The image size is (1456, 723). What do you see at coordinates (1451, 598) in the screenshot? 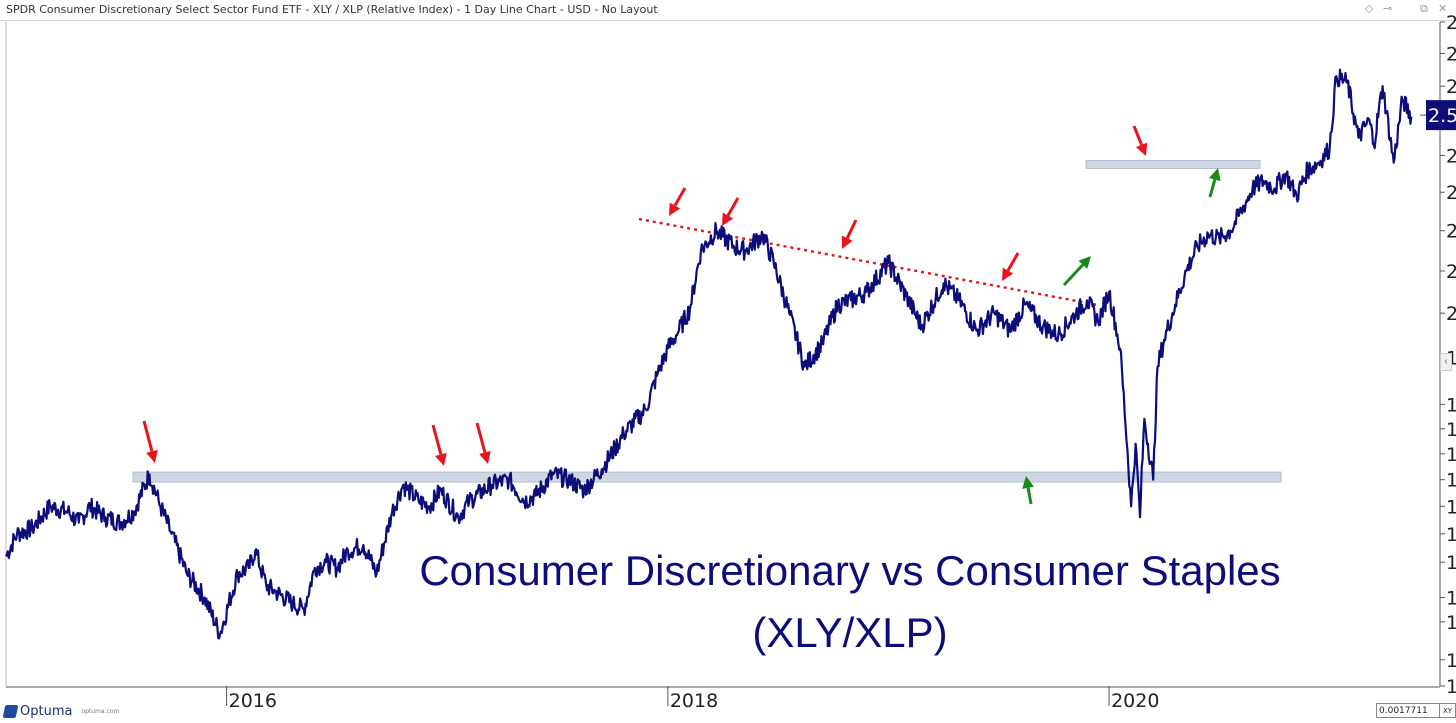
I see `y-tick-label: 1.4400` at bounding box center [1451, 598].